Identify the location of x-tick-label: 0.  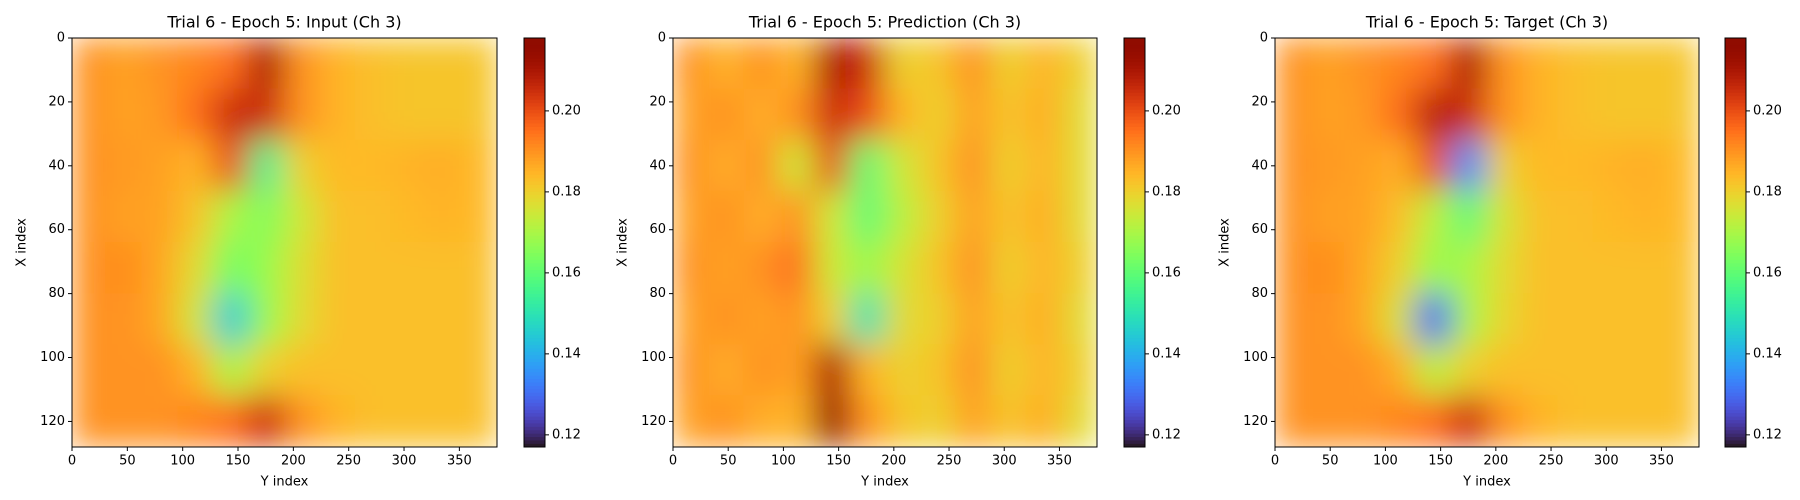
(72, 461).